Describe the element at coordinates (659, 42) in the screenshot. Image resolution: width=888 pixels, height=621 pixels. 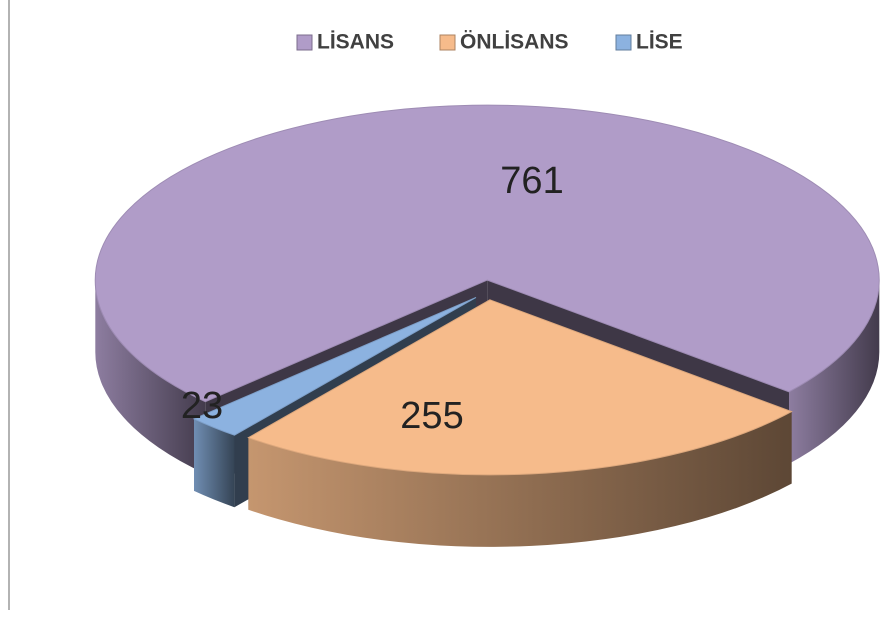
I see `legend-label: LİSE` at that location.